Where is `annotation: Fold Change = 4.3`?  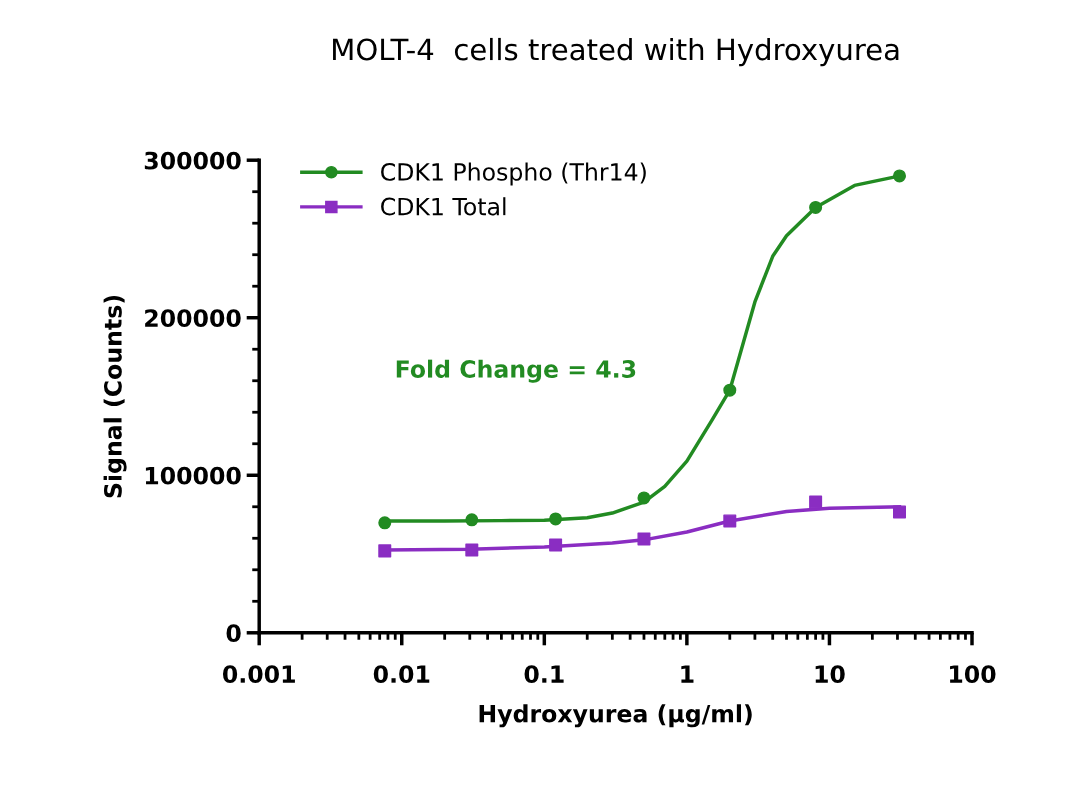
annotation: Fold Change = 4.3 is located at coordinates (516, 371).